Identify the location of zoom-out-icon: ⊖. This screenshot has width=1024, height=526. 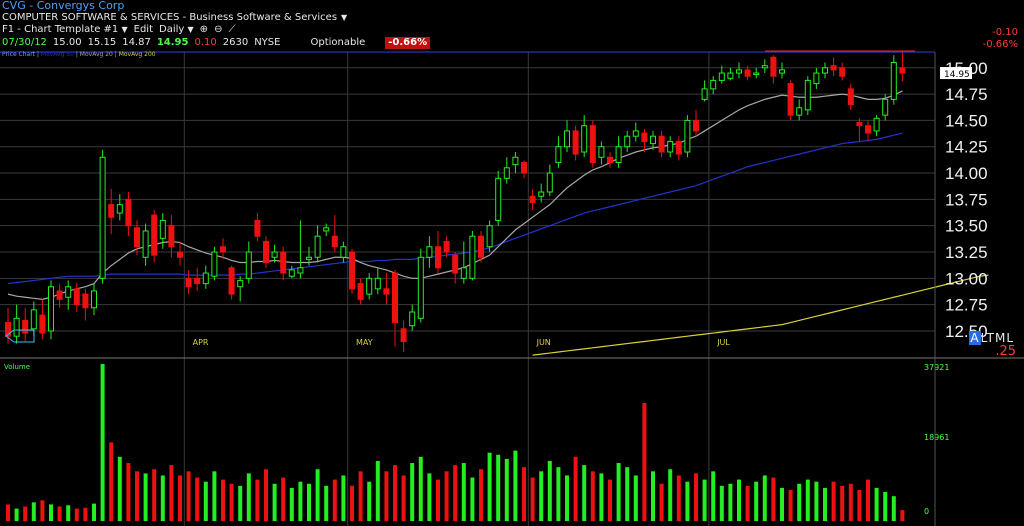
(218, 29).